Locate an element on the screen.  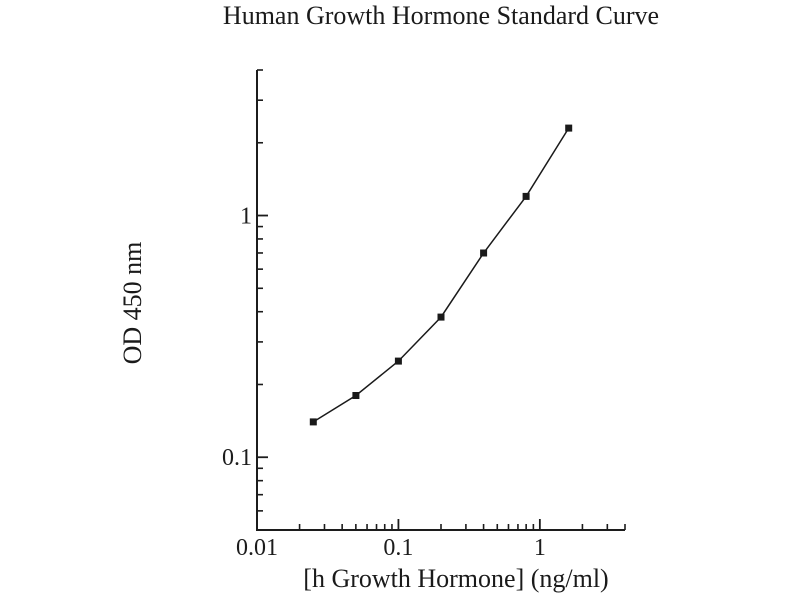
x-tick-label: 0.1 is located at coordinates (398, 548).